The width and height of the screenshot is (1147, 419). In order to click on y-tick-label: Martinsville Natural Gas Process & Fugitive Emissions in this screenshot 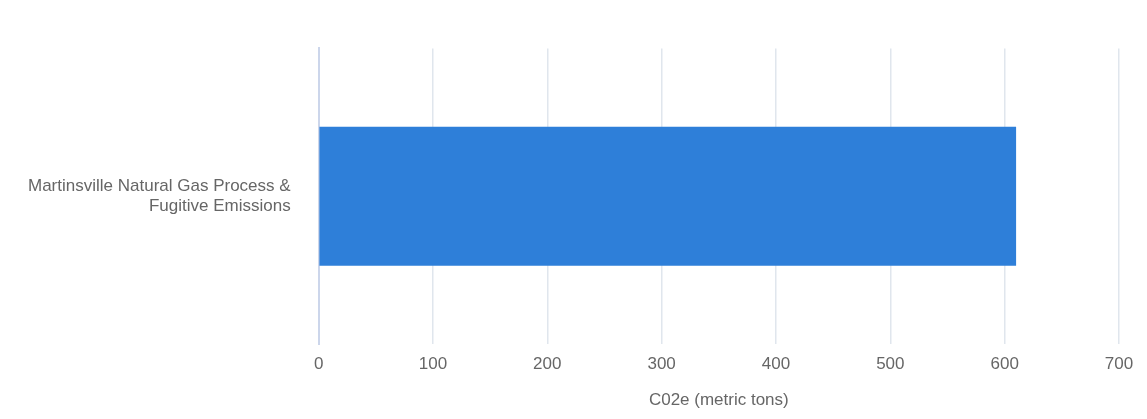, I will do `click(160, 195)`.